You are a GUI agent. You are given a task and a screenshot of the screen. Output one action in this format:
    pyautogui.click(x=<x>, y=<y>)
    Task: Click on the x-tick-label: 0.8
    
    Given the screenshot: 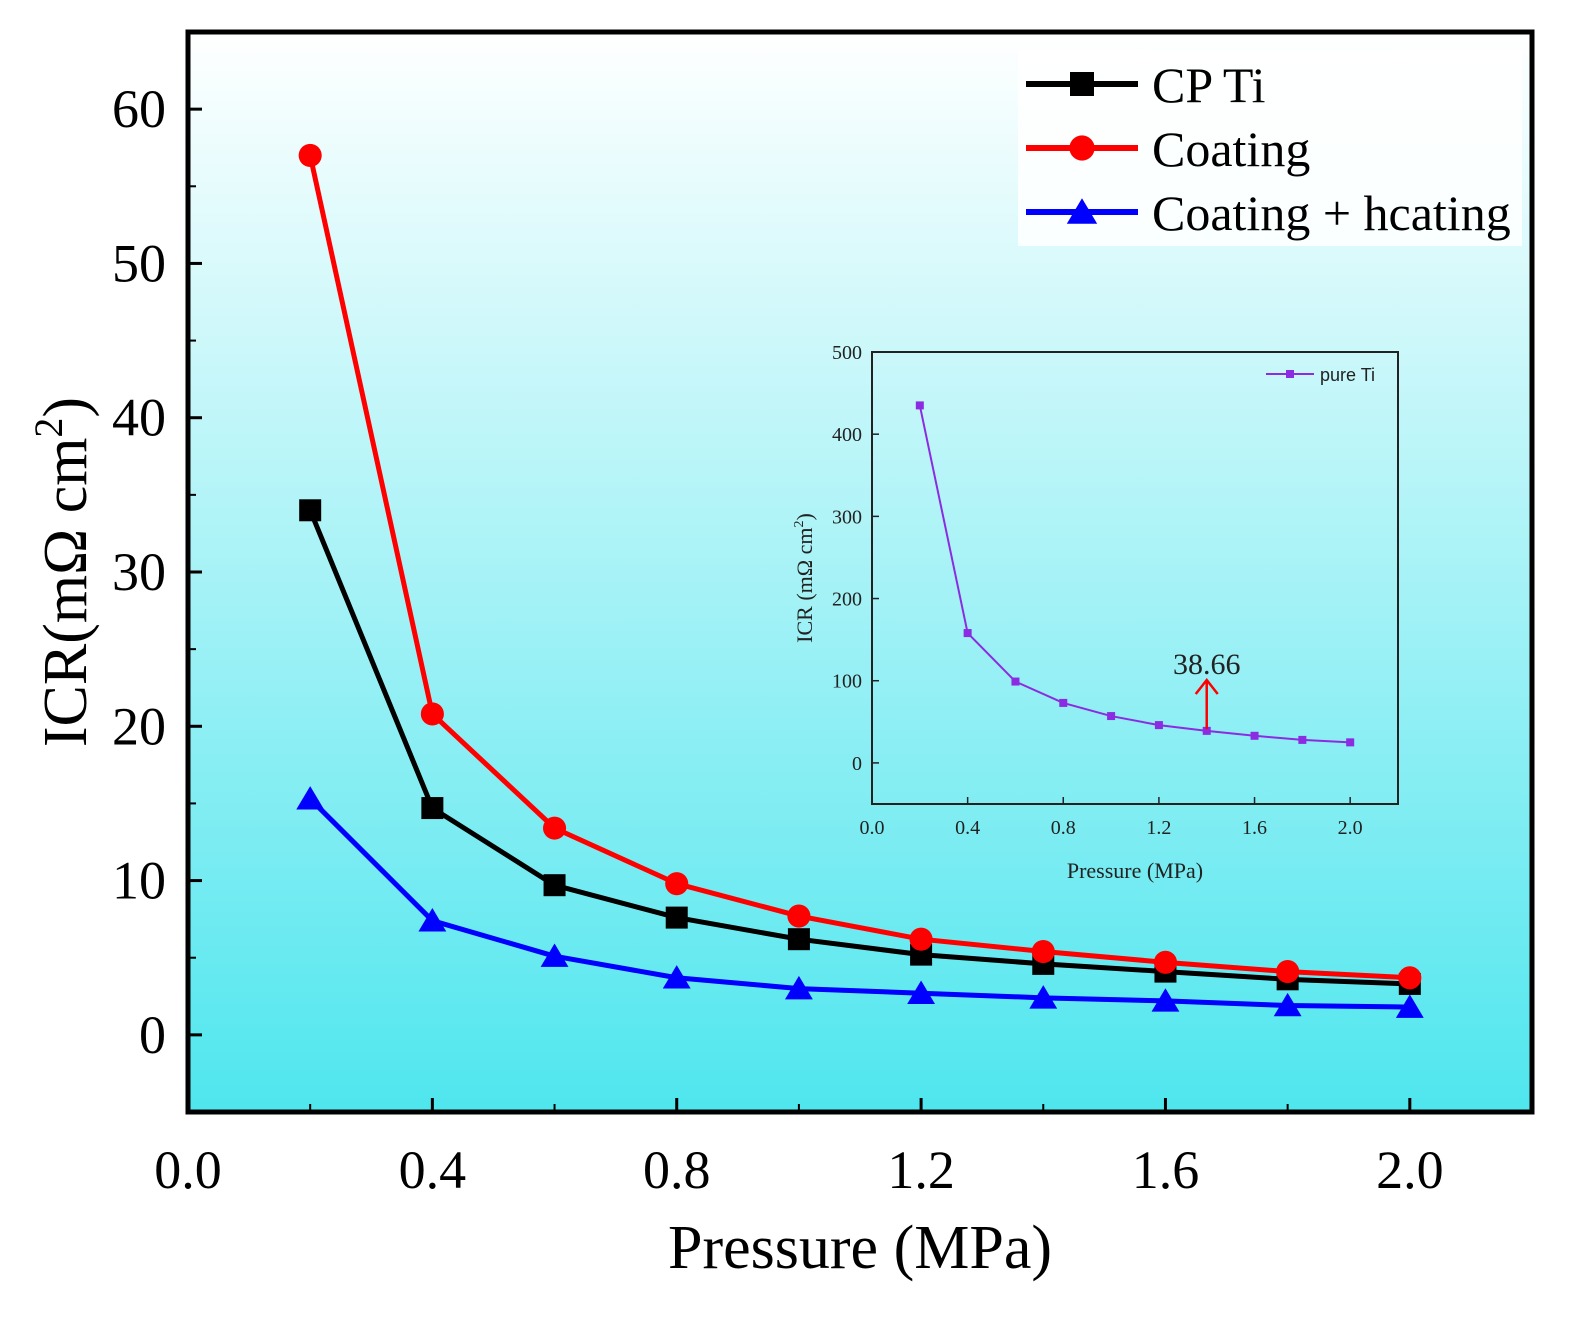 What is the action you would take?
    pyautogui.click(x=677, y=1170)
    